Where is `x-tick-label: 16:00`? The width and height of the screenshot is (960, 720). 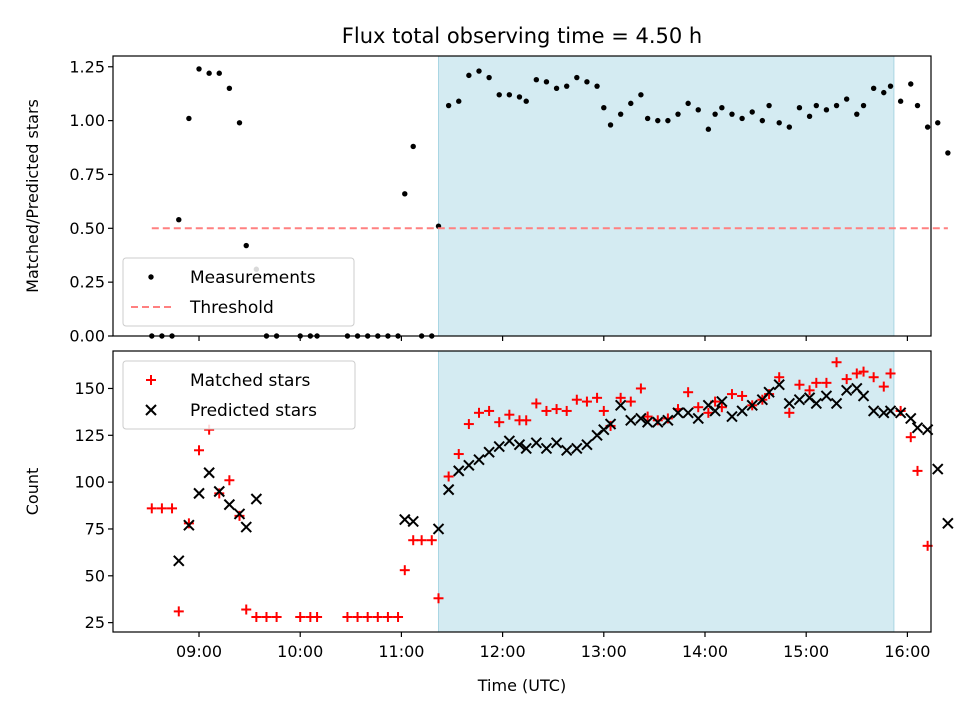 x-tick-label: 16:00 is located at coordinates (907, 651).